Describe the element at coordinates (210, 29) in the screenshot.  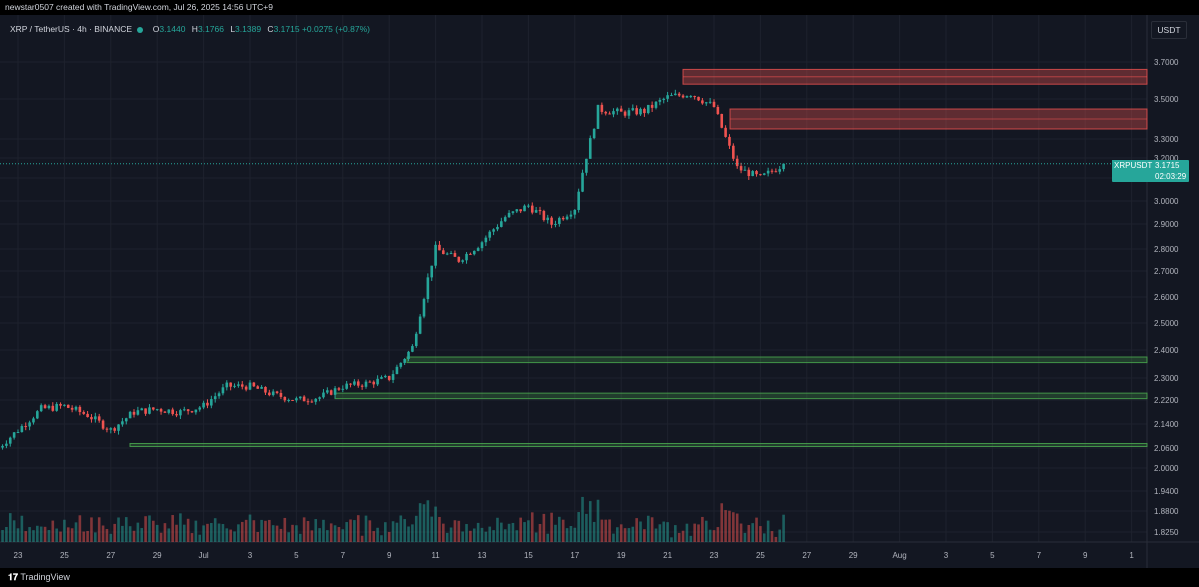
I see `high-value: 3.1766` at that location.